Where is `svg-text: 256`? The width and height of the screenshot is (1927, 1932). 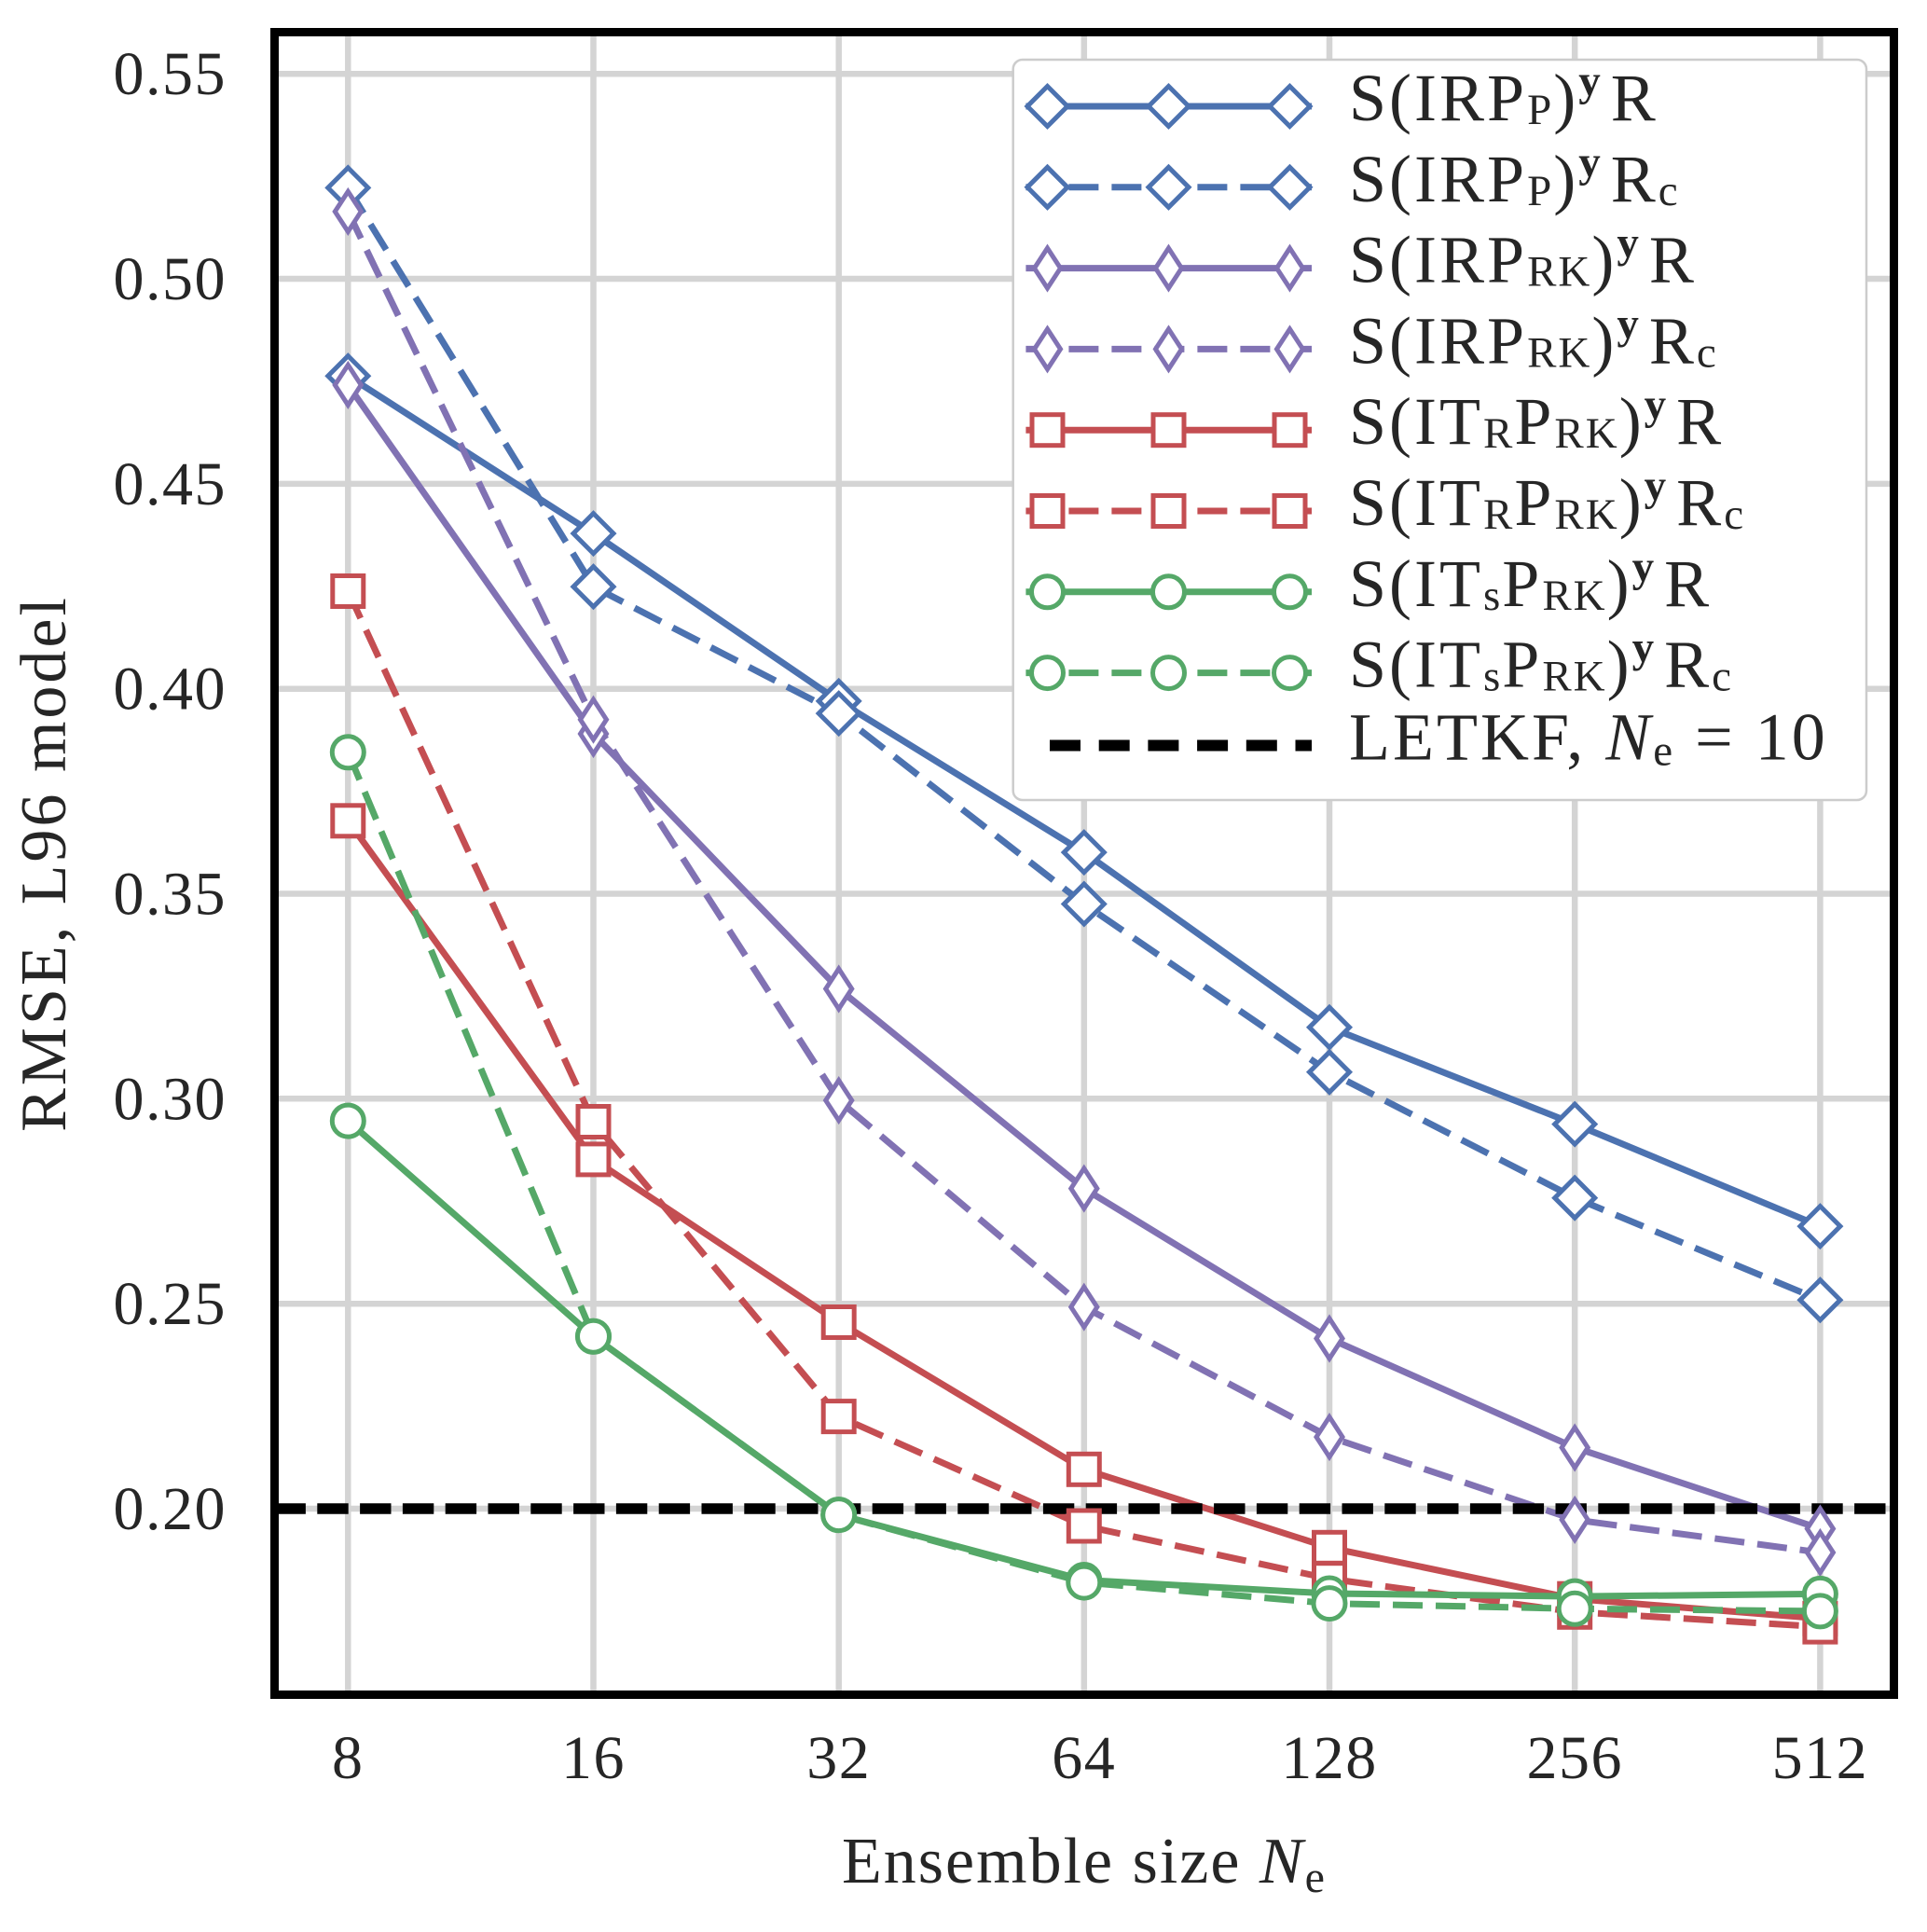 svg-text: 256 is located at coordinates (1574, 1758).